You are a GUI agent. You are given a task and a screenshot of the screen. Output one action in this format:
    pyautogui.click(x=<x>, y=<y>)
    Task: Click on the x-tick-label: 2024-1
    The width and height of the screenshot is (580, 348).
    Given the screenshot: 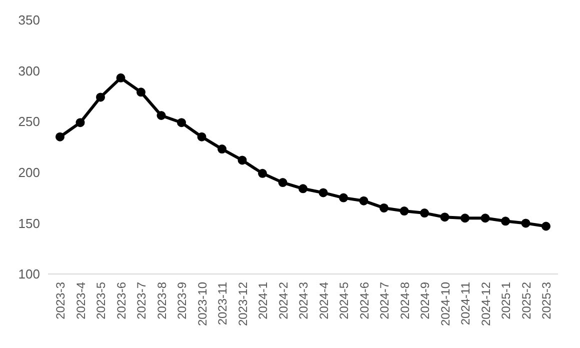 What is the action you would take?
    pyautogui.click(x=263, y=301)
    